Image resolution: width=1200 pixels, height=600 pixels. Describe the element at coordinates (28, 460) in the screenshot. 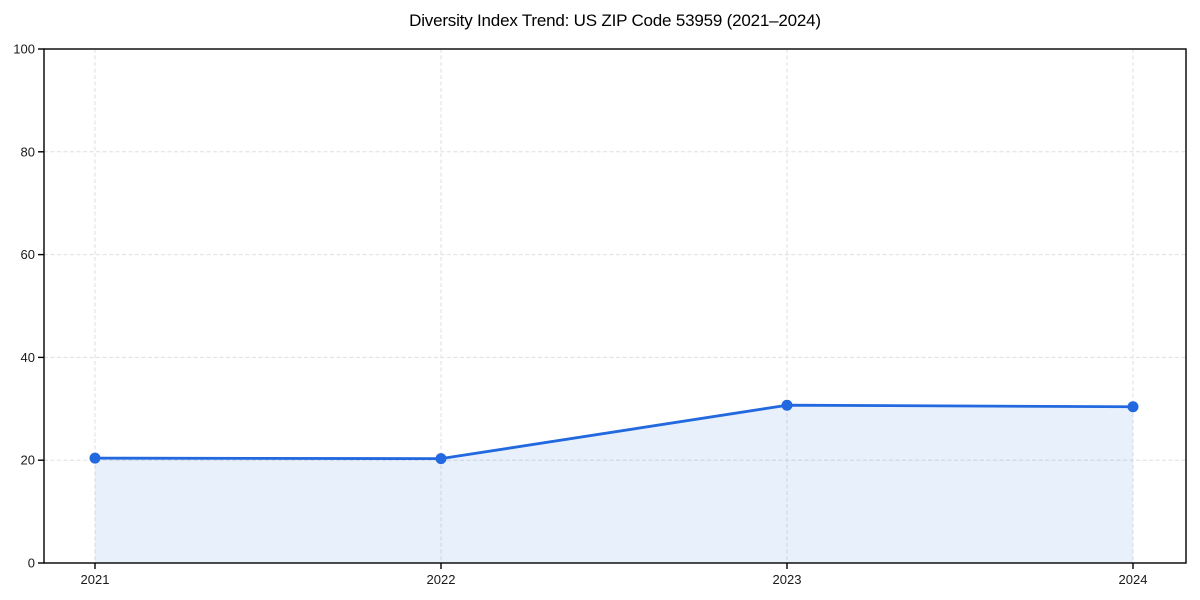

I see `y-tick-label: 20` at that location.